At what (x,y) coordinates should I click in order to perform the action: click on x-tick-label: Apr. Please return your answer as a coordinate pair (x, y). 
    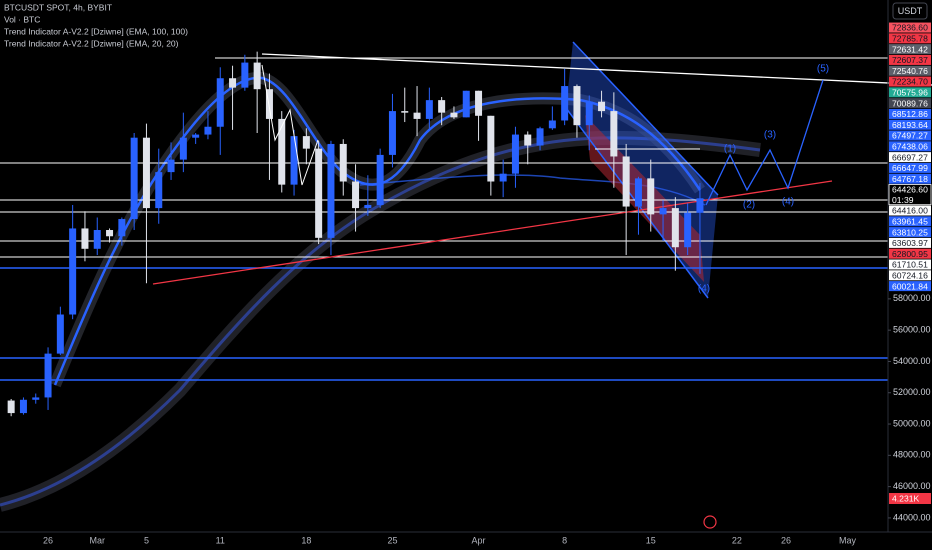
    Looking at the image, I should click on (479, 540).